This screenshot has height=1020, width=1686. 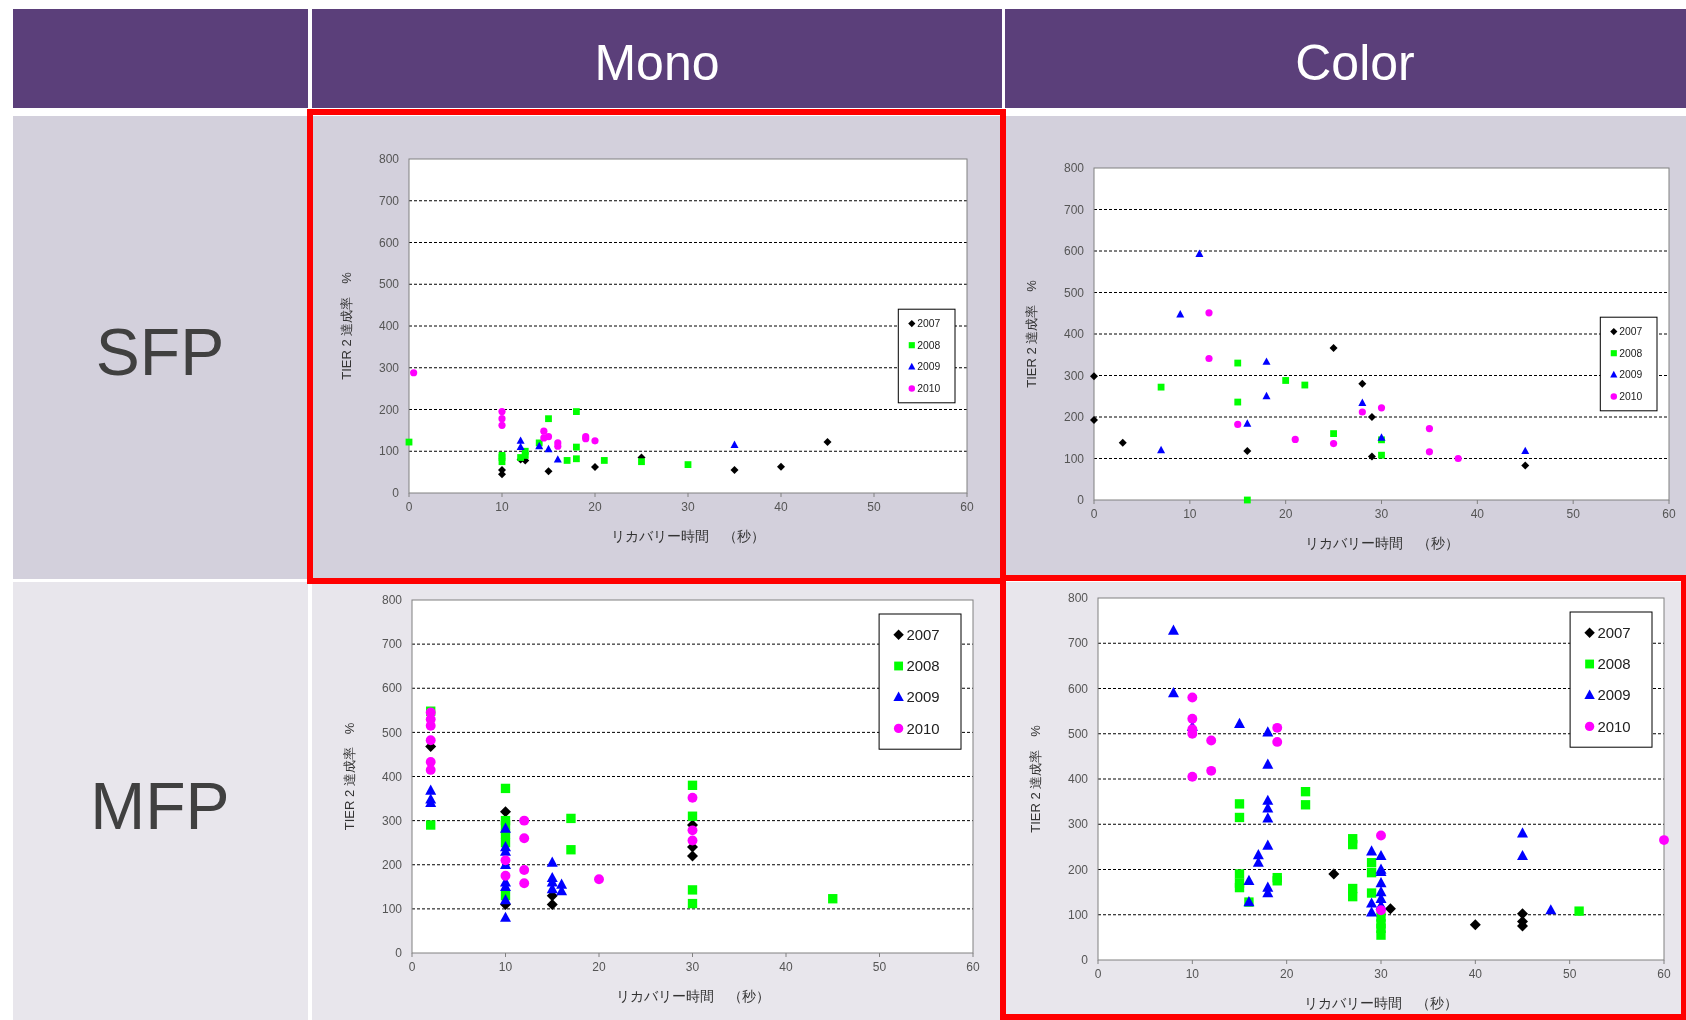 I want to click on text: Mono, so click(x=657, y=62).